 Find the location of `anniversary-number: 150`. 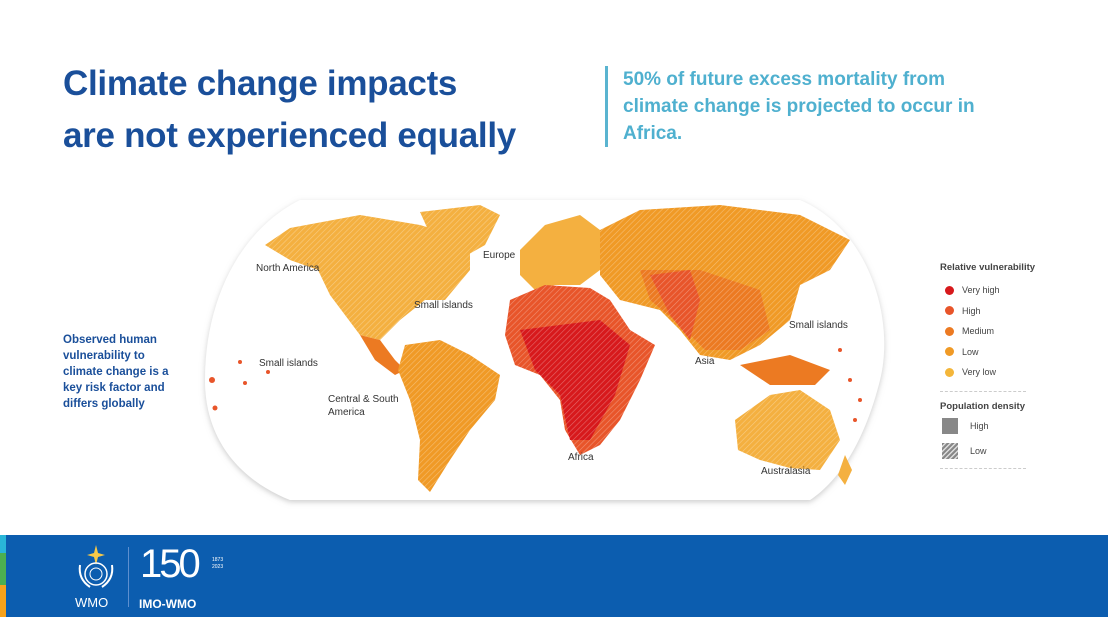

anniversary-number: 150 is located at coordinates (170, 564).